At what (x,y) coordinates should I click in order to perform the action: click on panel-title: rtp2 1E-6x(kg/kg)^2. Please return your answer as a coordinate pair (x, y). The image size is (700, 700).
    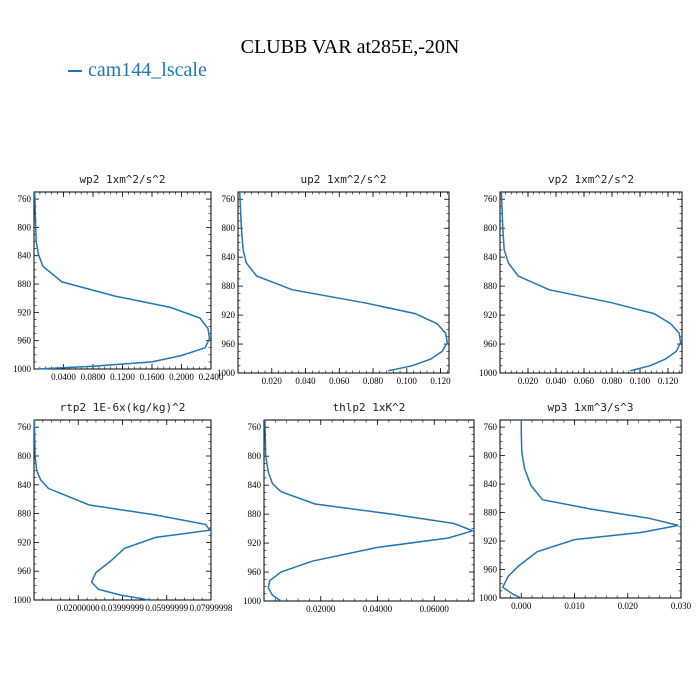
    Looking at the image, I should click on (123, 407).